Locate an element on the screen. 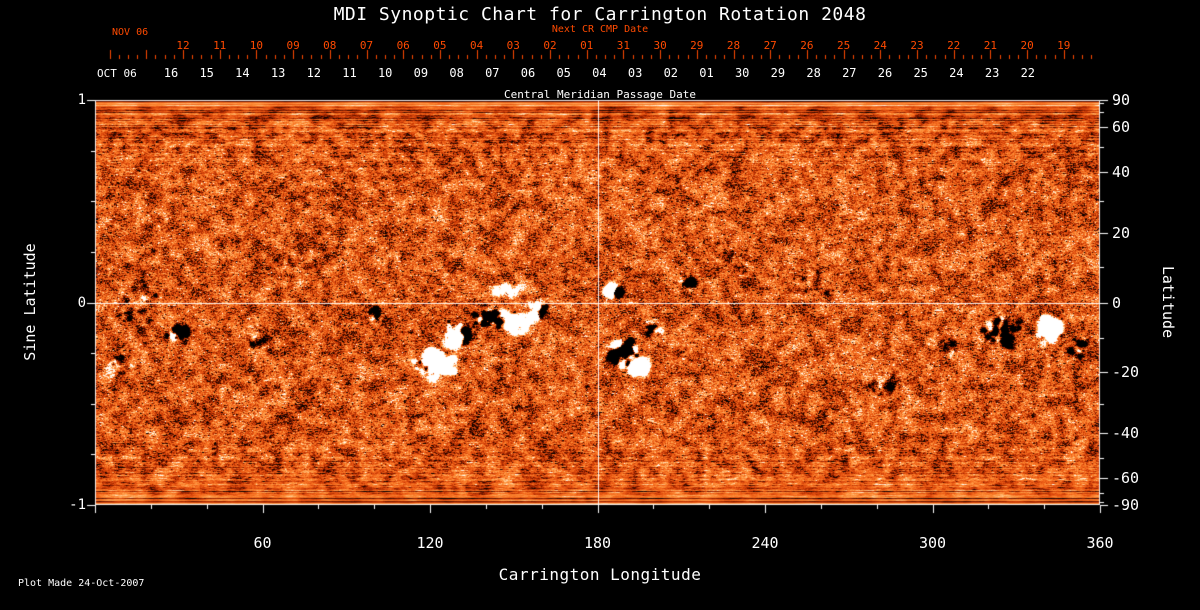  nov-date-01: 01 is located at coordinates (587, 45).